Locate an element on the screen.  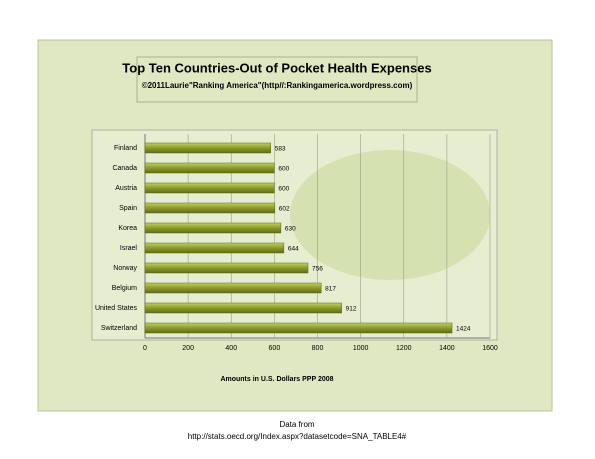
x-tick-label: 0 is located at coordinates (145, 348).